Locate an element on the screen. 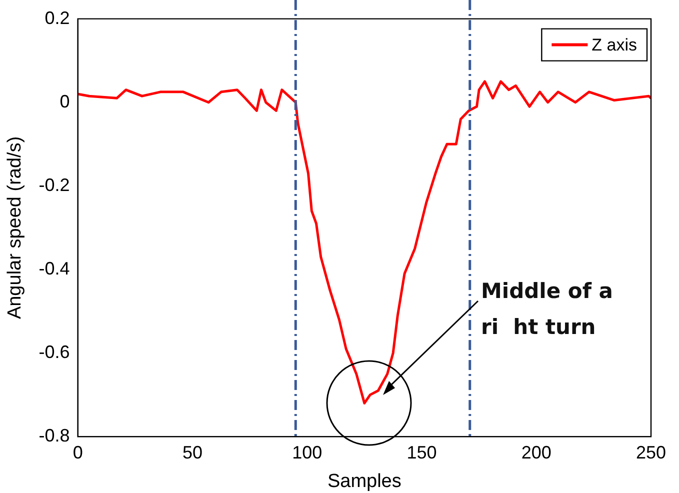  y-tick-label: 0 is located at coordinates (65, 101).